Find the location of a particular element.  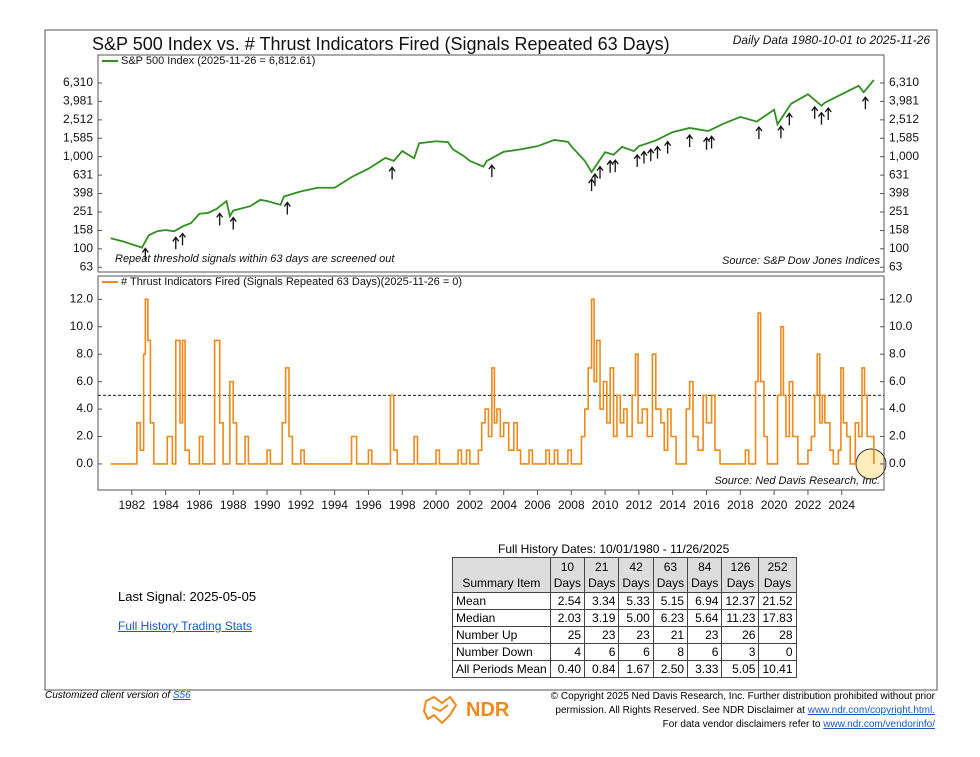

table-cell: All Periods Mean is located at coordinates (501, 669).